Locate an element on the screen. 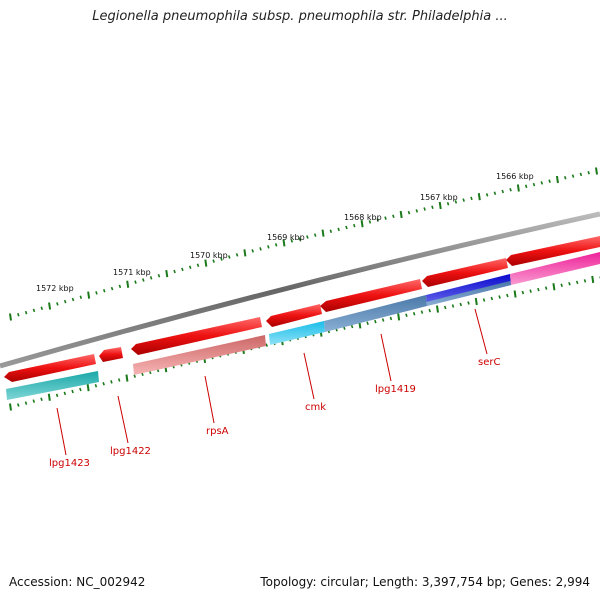 This screenshot has width=600, height=600. gene-arrow-rpsA is located at coordinates (196, 336).